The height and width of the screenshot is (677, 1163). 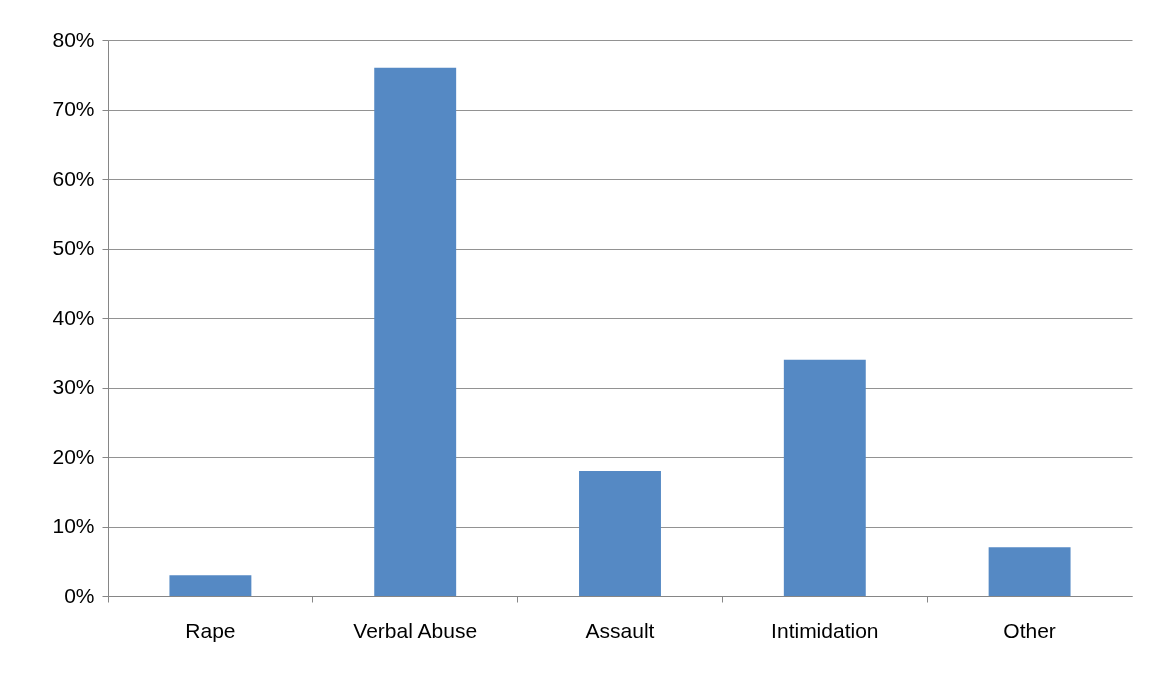 I want to click on x-tick-label: Assault, so click(x=620, y=630).